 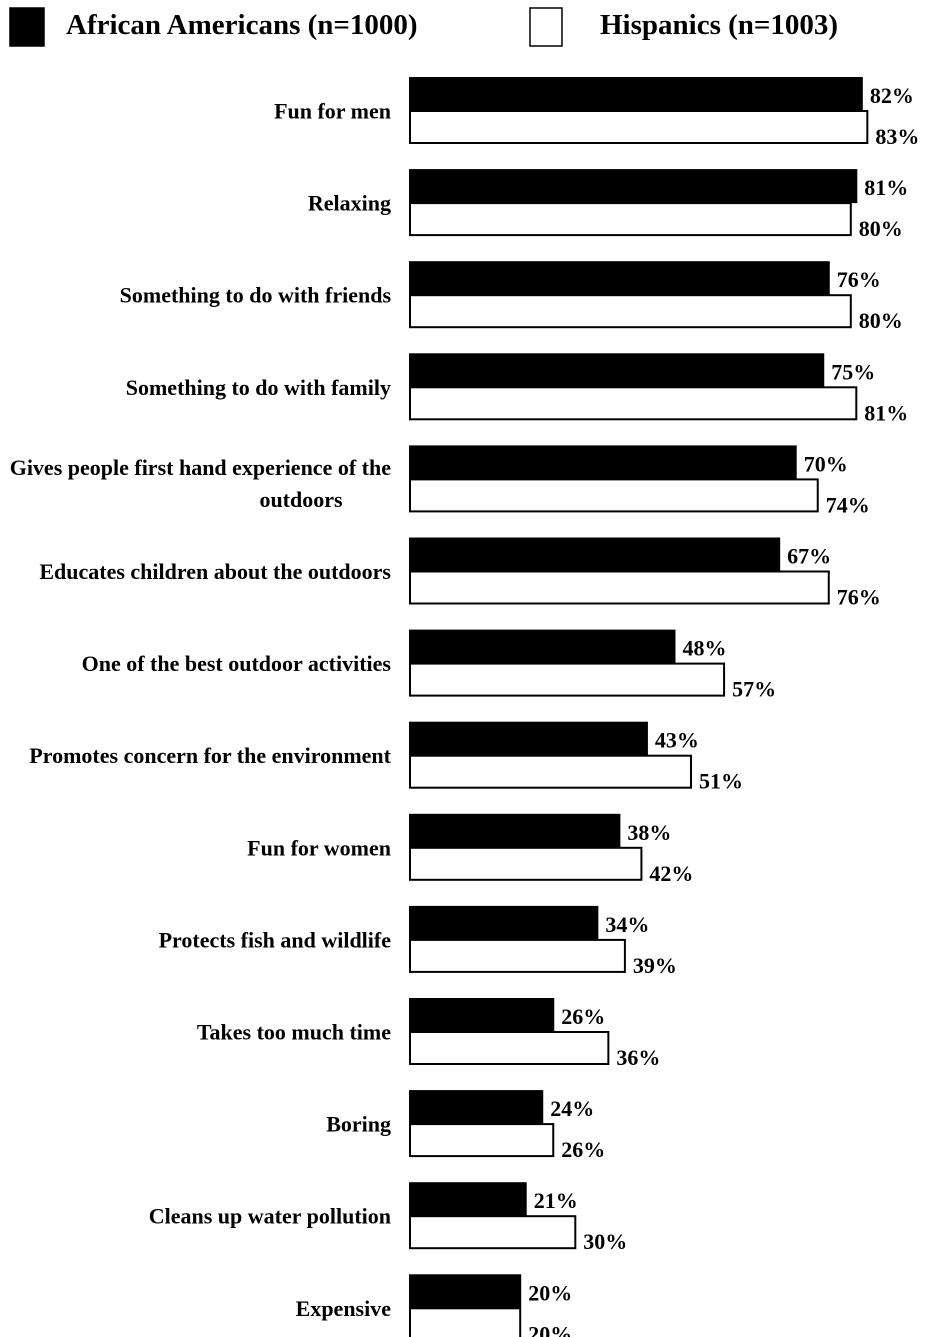 I want to click on category-label-boring: Boring, so click(x=358, y=1124).